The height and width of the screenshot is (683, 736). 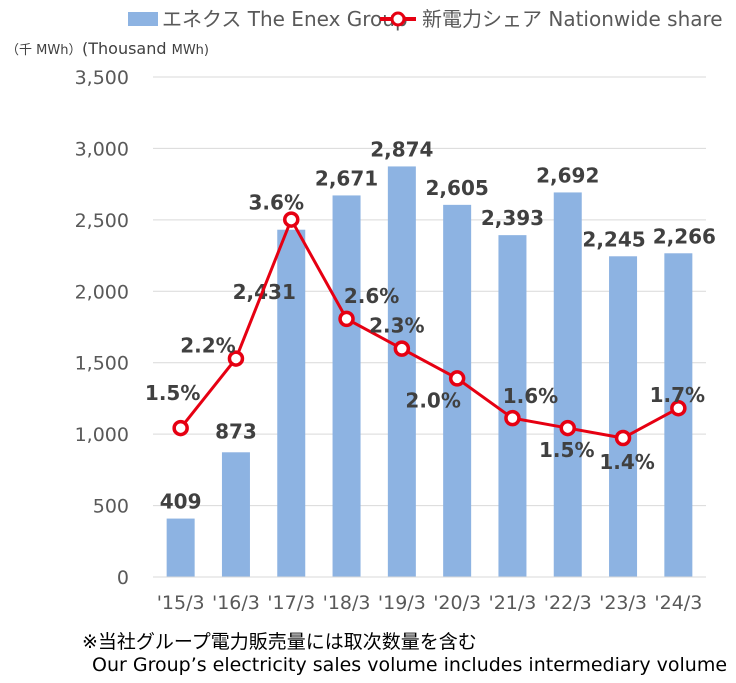 What do you see at coordinates (346, 178) in the screenshot?
I see `bar-value-label: 2,671` at bounding box center [346, 178].